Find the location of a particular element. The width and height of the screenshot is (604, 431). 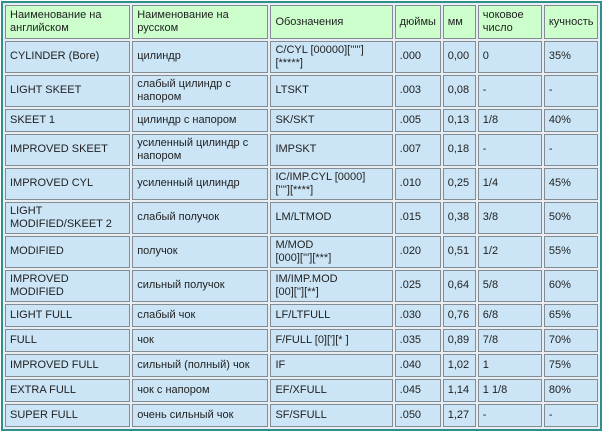

cell-english: LIGHT MODIFIED/SKEET 2 is located at coordinates (68, 217).